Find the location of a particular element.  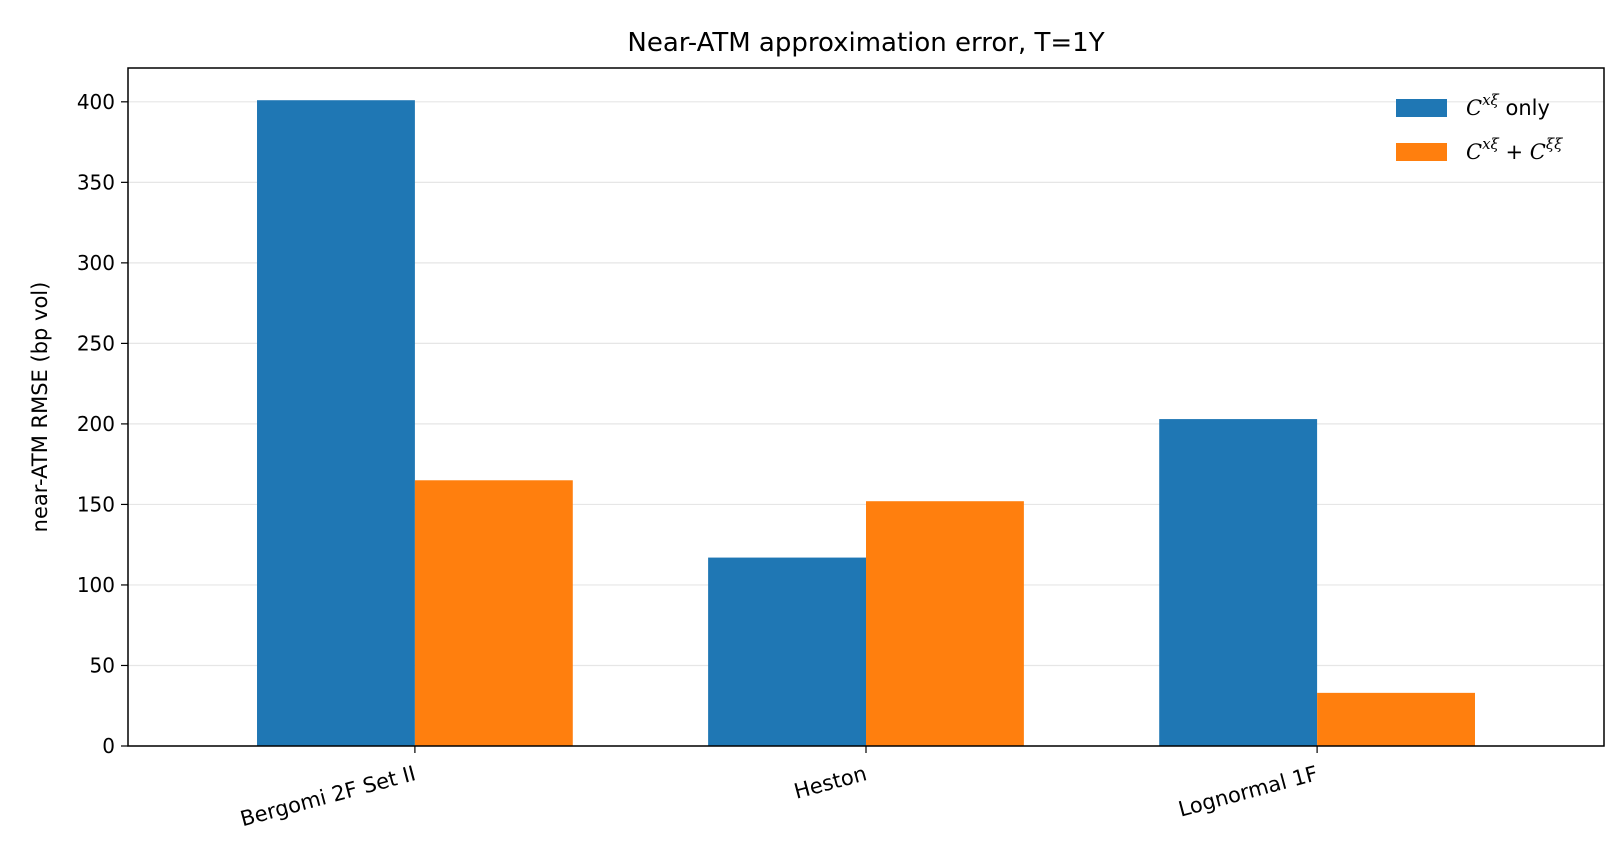

y-tick-label: 350 is located at coordinates (96, 182).